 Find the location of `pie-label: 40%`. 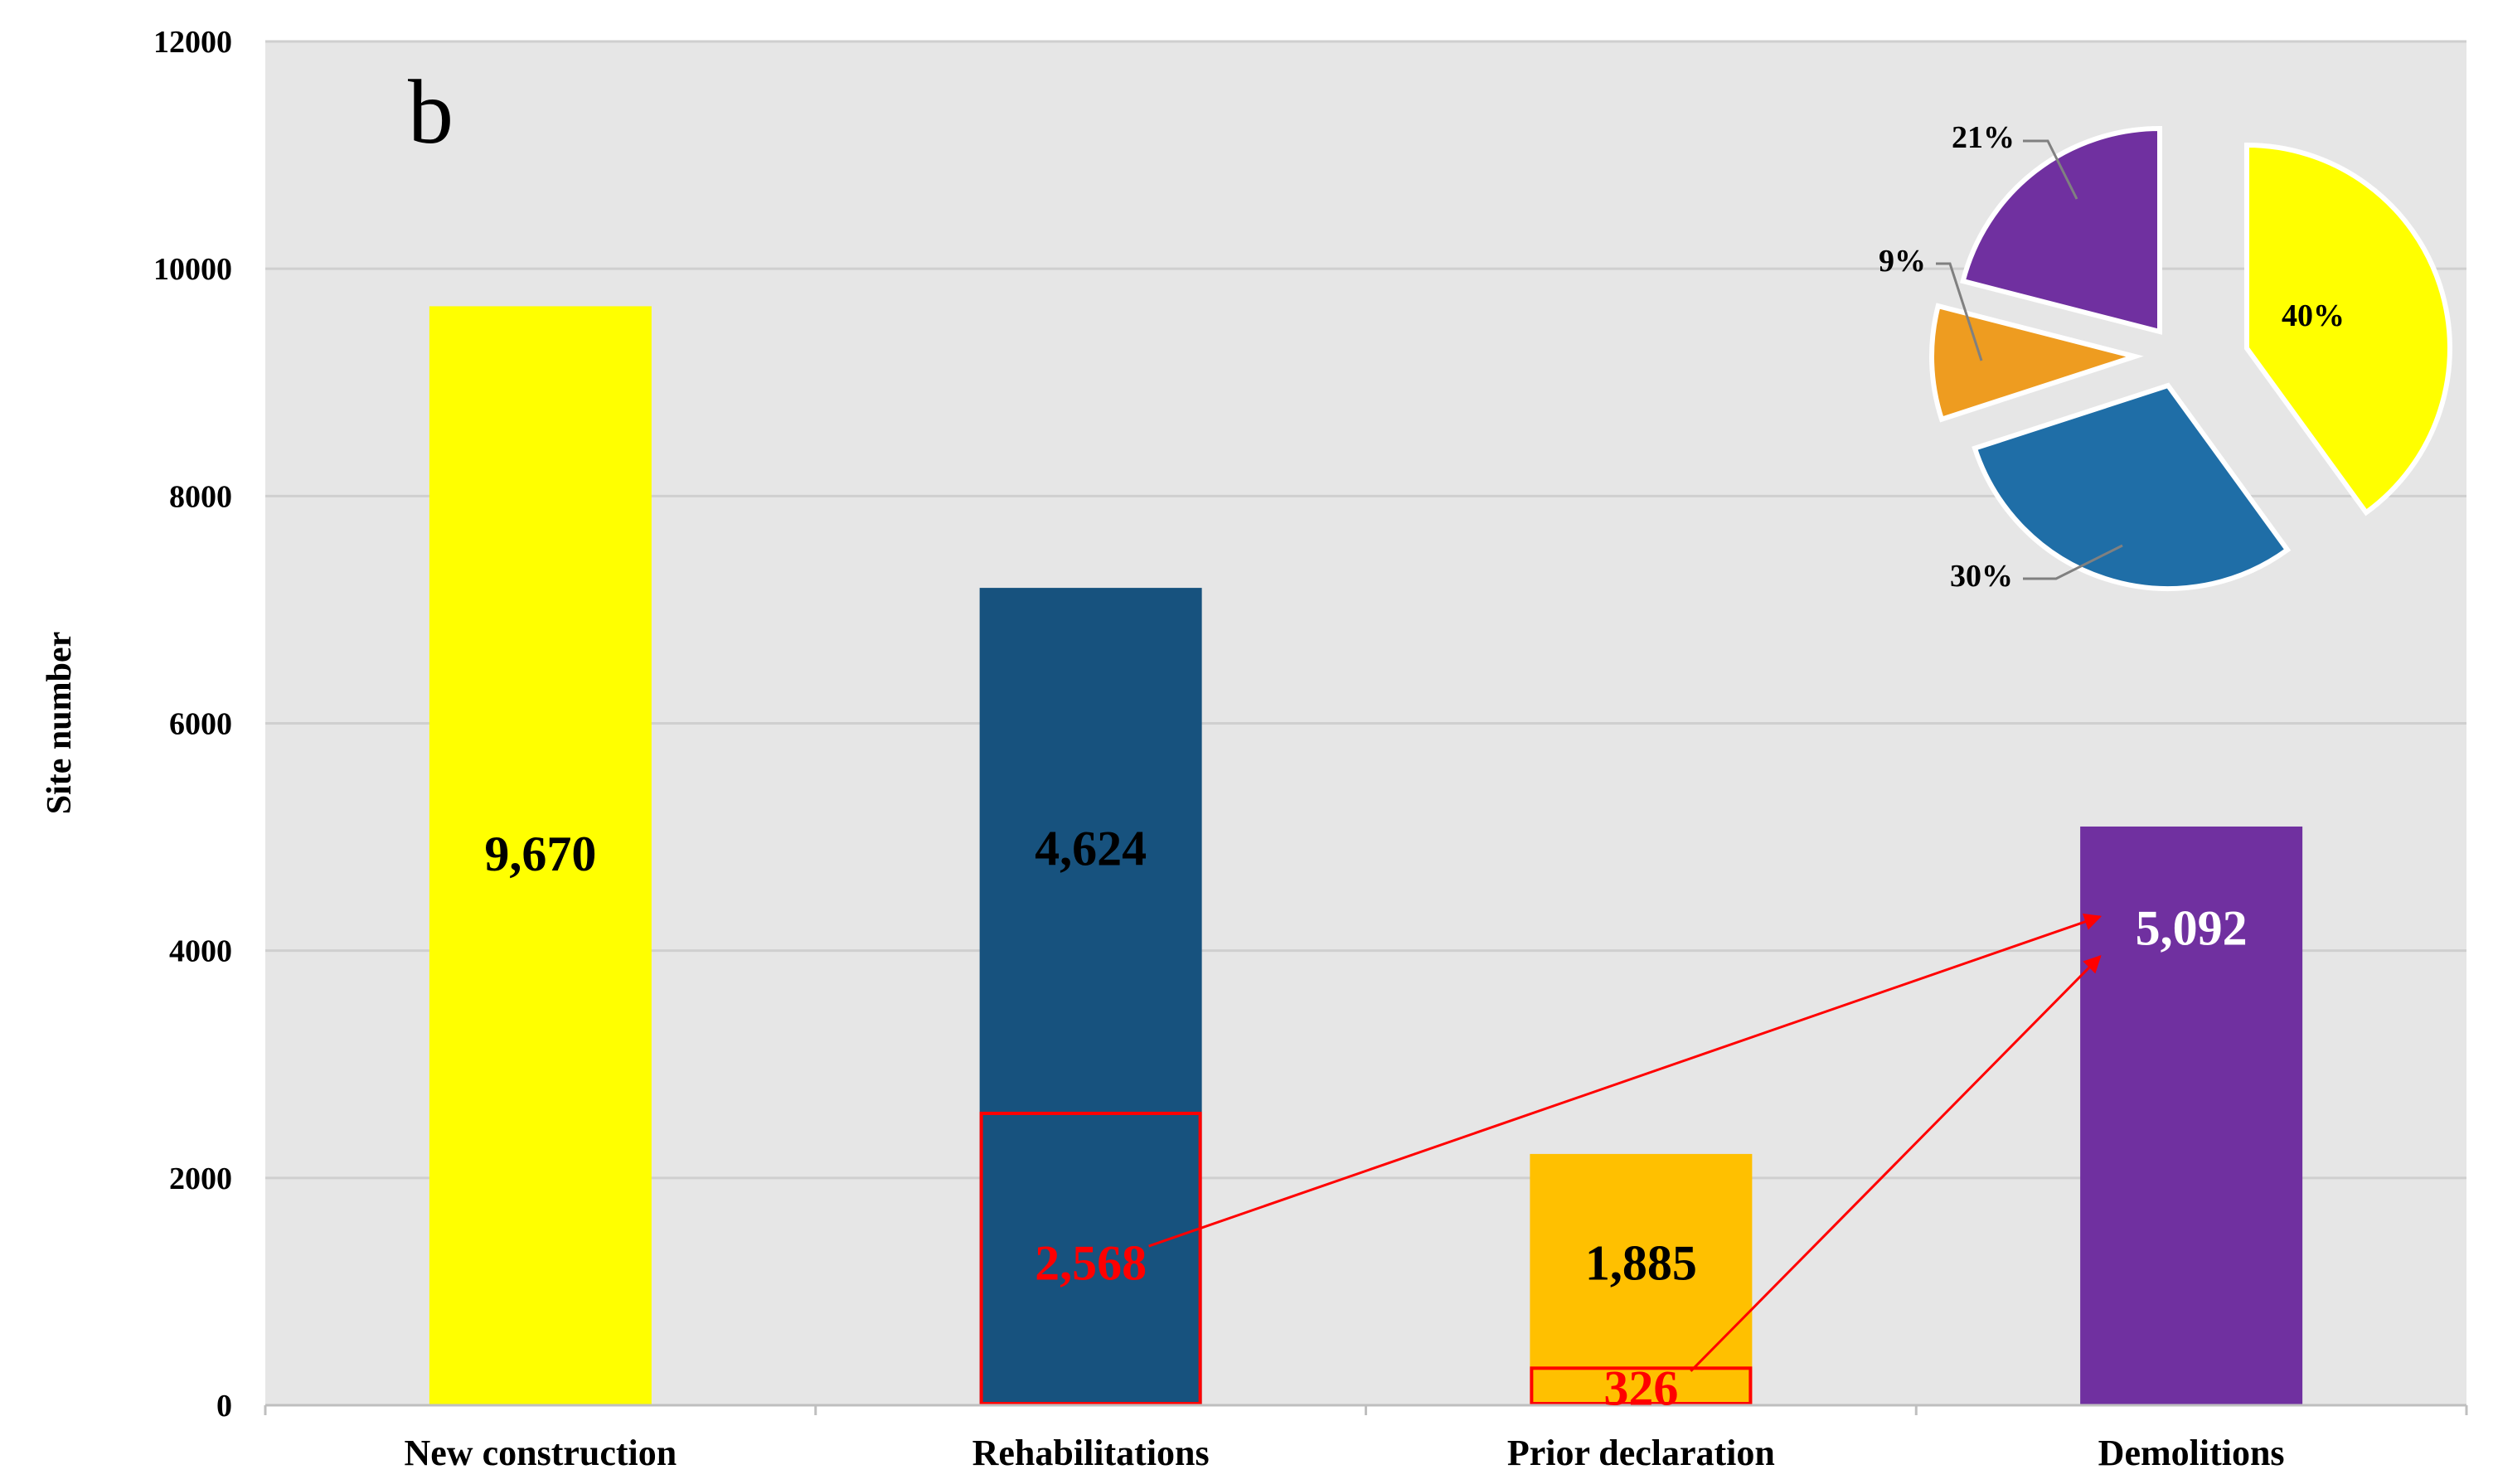

pie-label: 40% is located at coordinates (2313, 316).